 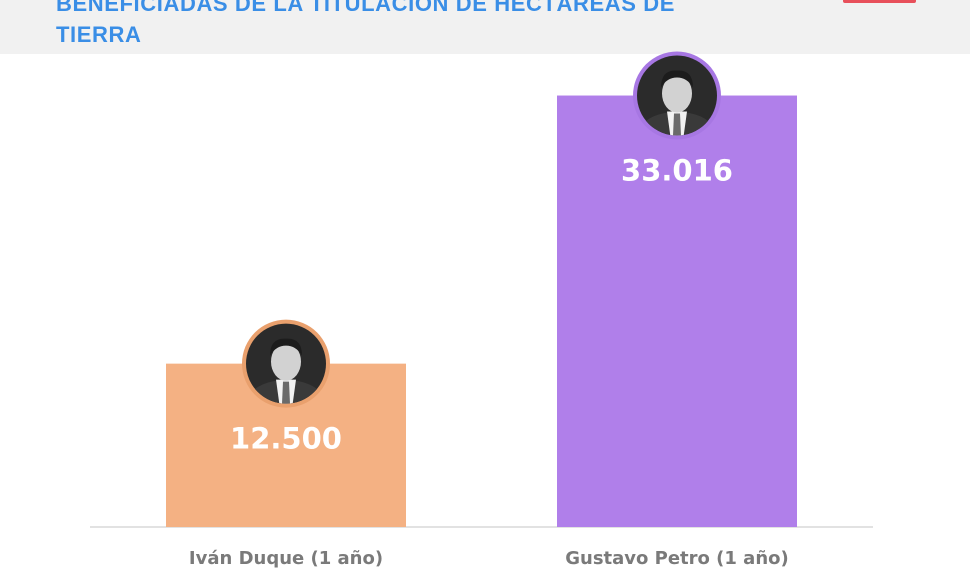 I want to click on logo-mark, so click(x=879, y=1).